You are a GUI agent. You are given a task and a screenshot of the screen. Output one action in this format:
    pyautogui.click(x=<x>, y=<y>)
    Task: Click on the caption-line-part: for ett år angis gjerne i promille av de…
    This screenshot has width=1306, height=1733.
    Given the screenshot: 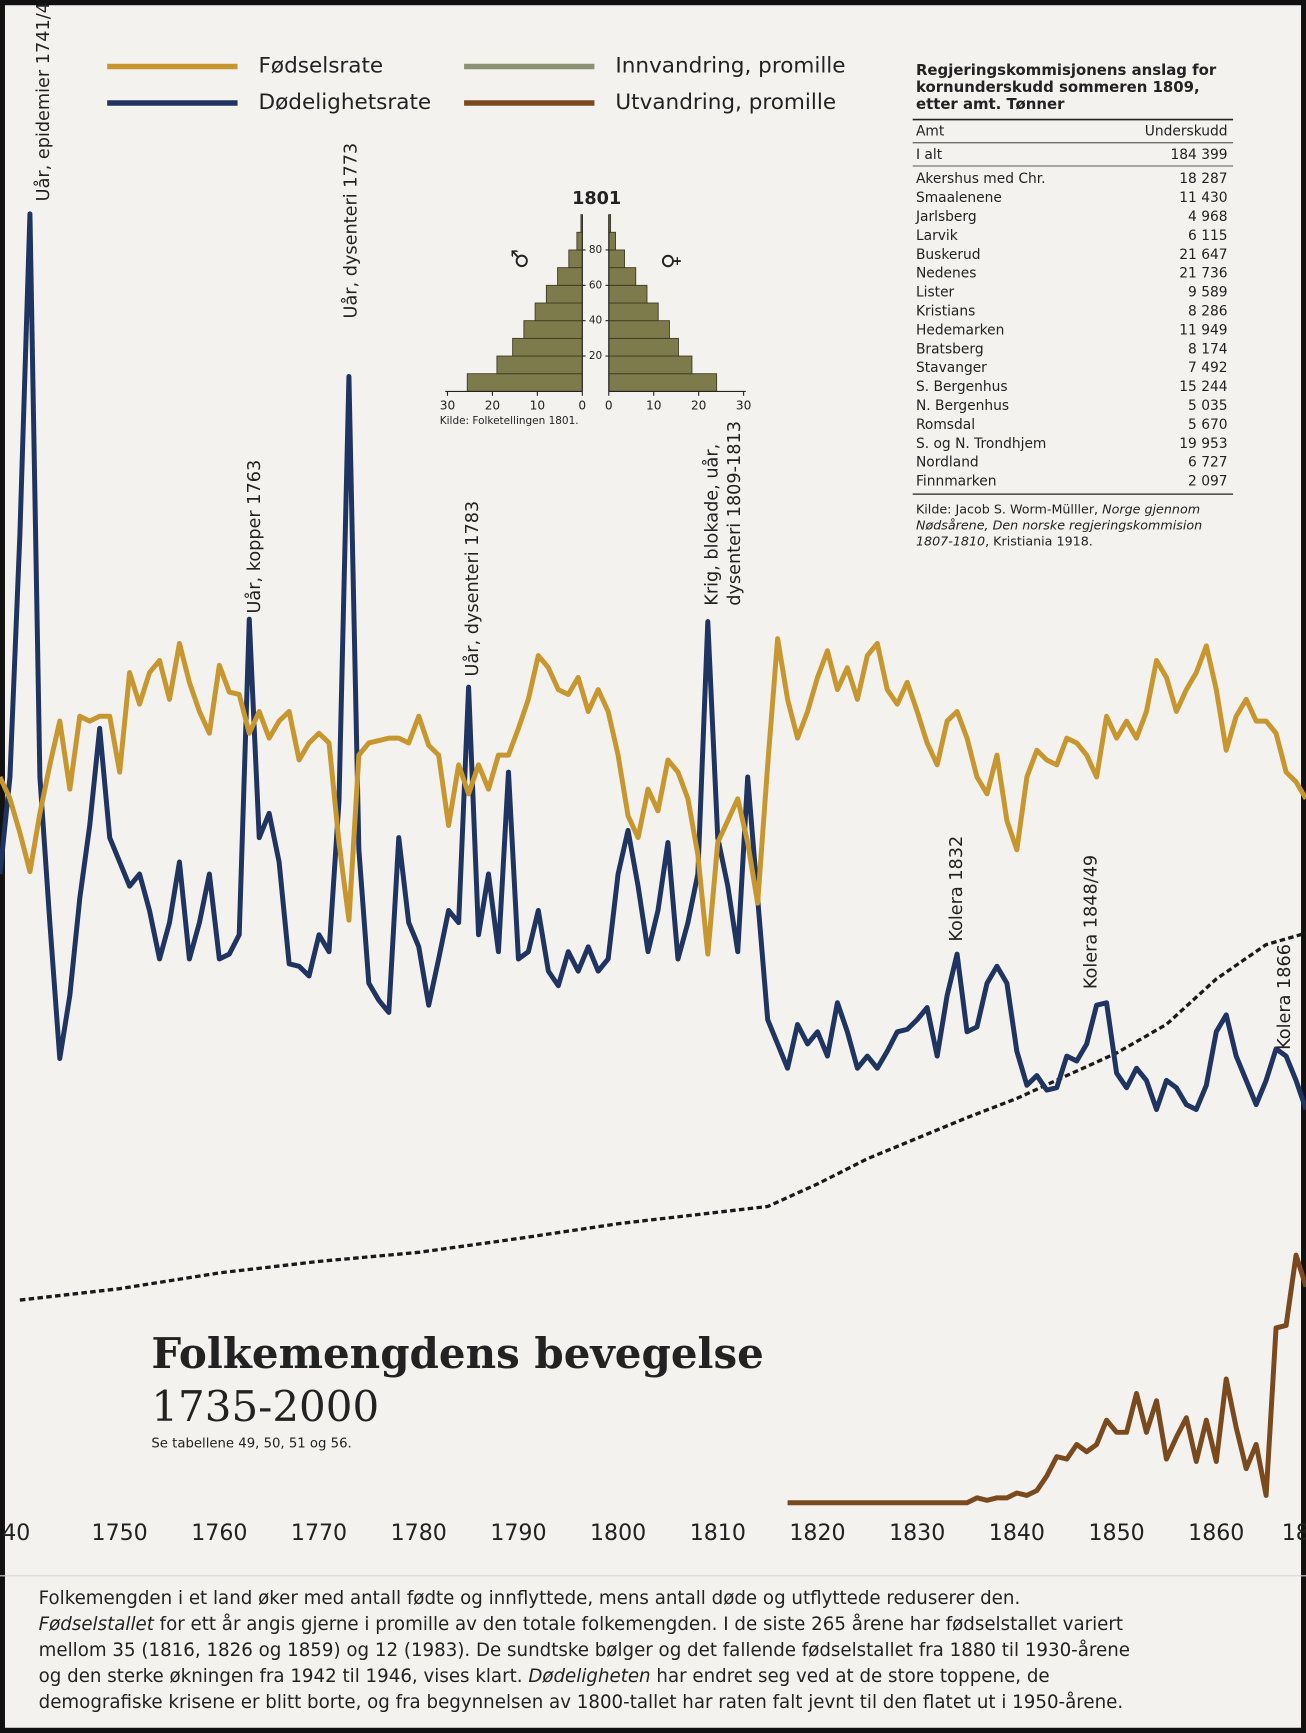 What is the action you would take?
    pyautogui.click(x=638, y=1624)
    